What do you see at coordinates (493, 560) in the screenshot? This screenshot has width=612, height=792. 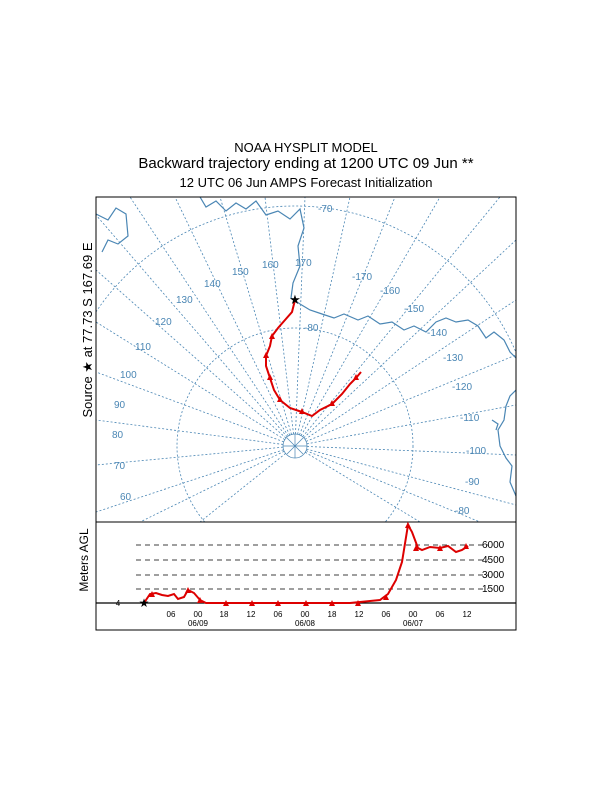 I see `level-label: 4500` at bounding box center [493, 560].